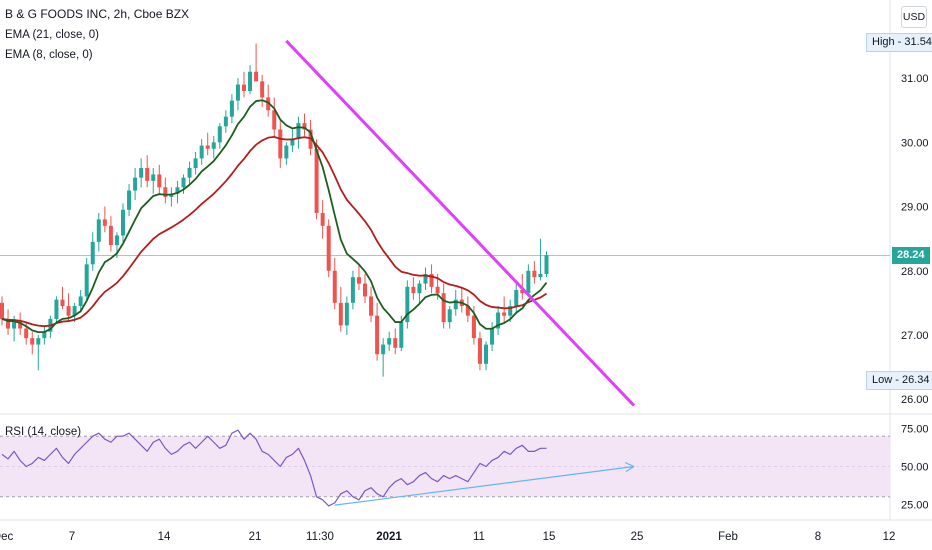 This screenshot has height=550, width=932. I want to click on rsi-tick-label: 50.00, so click(915, 468).